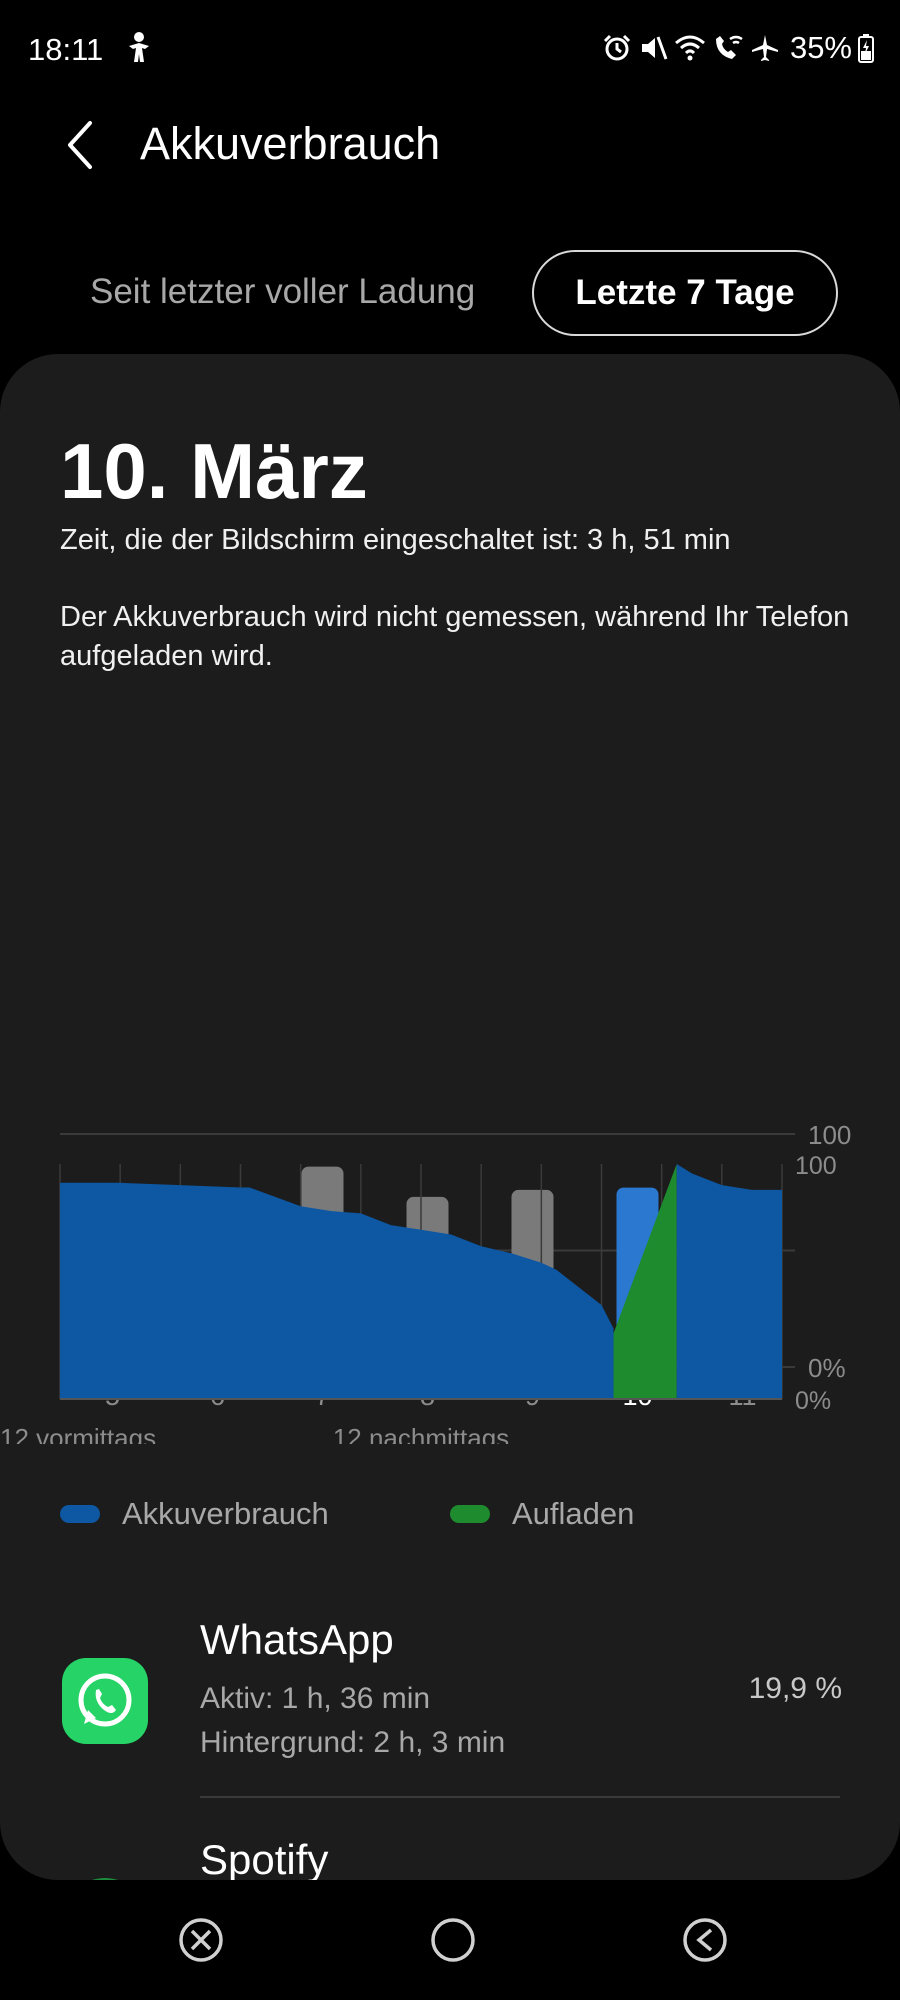 Image resolution: width=900 pixels, height=2000 pixels. Describe the element at coordinates (795, 1688) in the screenshot. I see `app-usage-percent: 19,9 %` at that location.